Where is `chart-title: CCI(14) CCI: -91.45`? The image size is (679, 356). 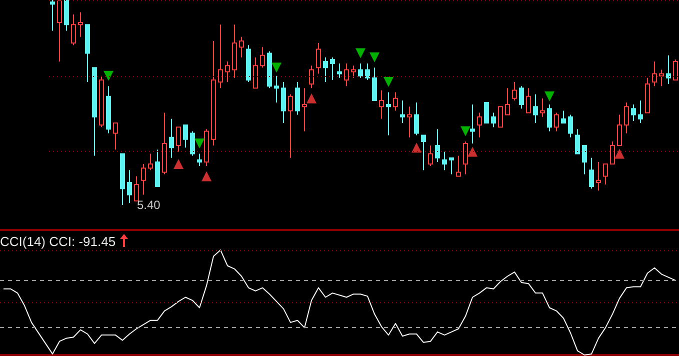
chart-title: CCI(14) CCI: -91.45 is located at coordinates (58, 241).